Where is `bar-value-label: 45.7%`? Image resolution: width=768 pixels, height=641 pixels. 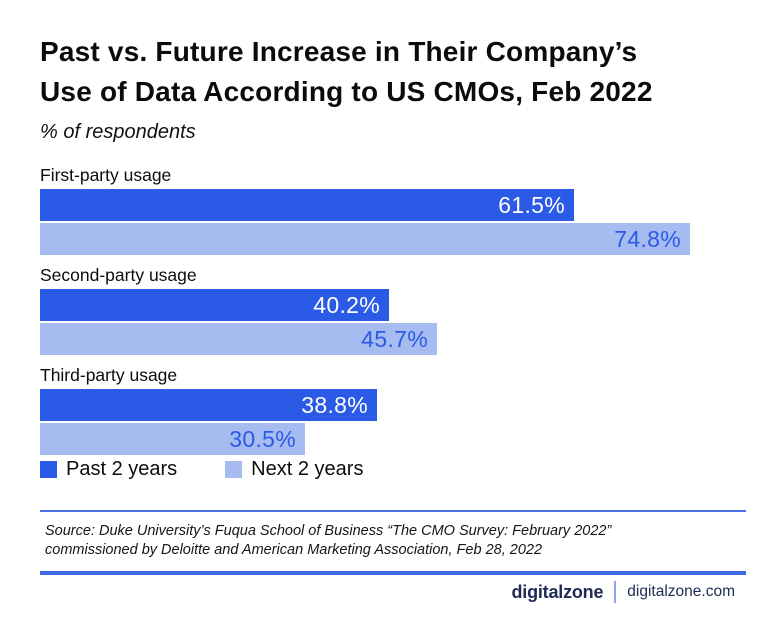
bar-value-label: 45.7% is located at coordinates (394, 338).